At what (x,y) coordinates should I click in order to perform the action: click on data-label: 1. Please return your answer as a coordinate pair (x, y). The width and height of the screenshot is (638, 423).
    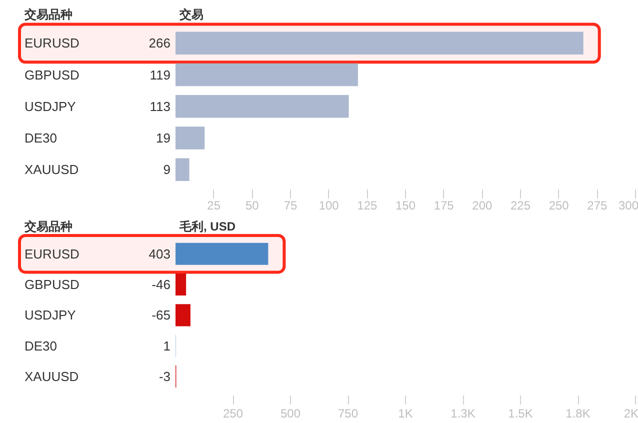
    Looking at the image, I should click on (167, 346).